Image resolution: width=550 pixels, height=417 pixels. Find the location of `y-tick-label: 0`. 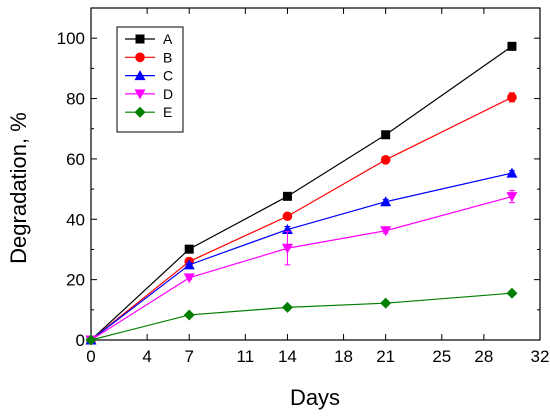

y-tick-label: 0 is located at coordinates (80, 340).